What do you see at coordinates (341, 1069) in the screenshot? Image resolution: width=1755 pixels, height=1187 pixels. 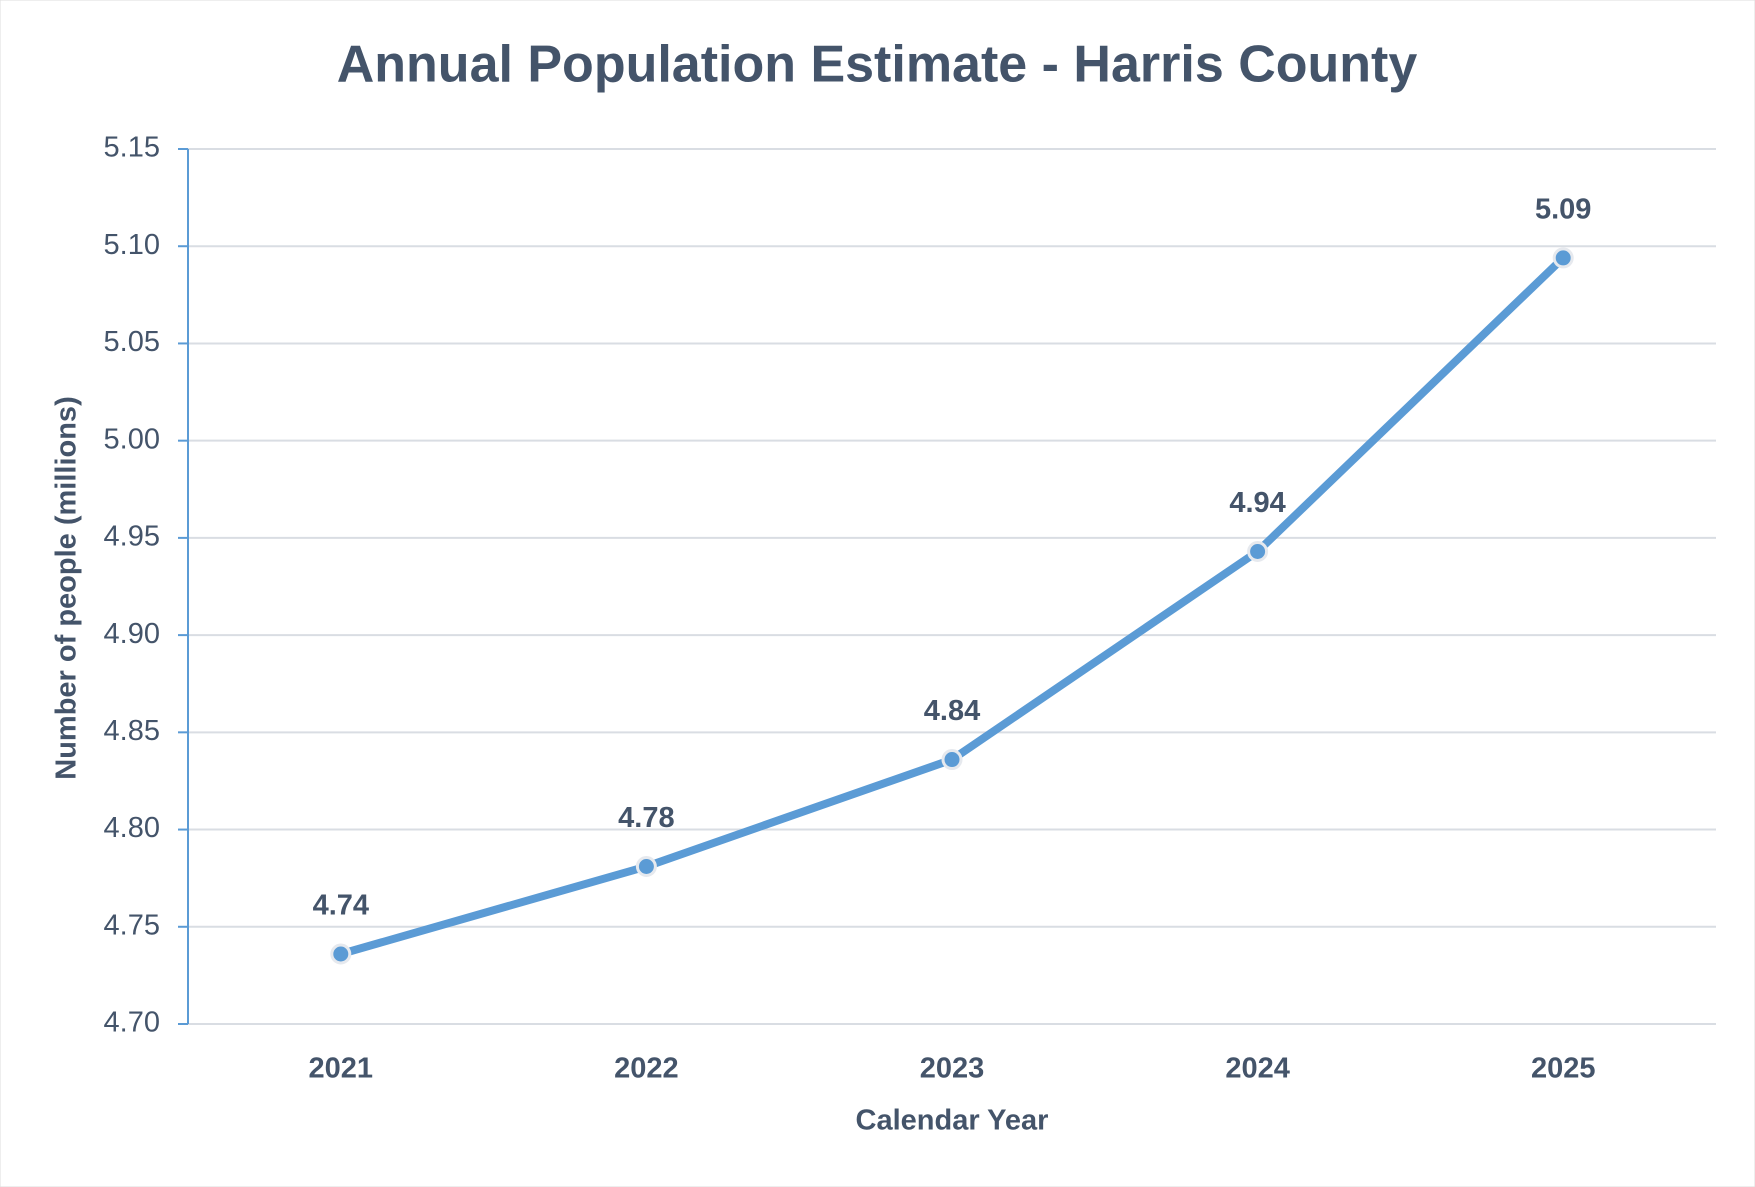 I see `x-tick-label: 2021` at bounding box center [341, 1069].